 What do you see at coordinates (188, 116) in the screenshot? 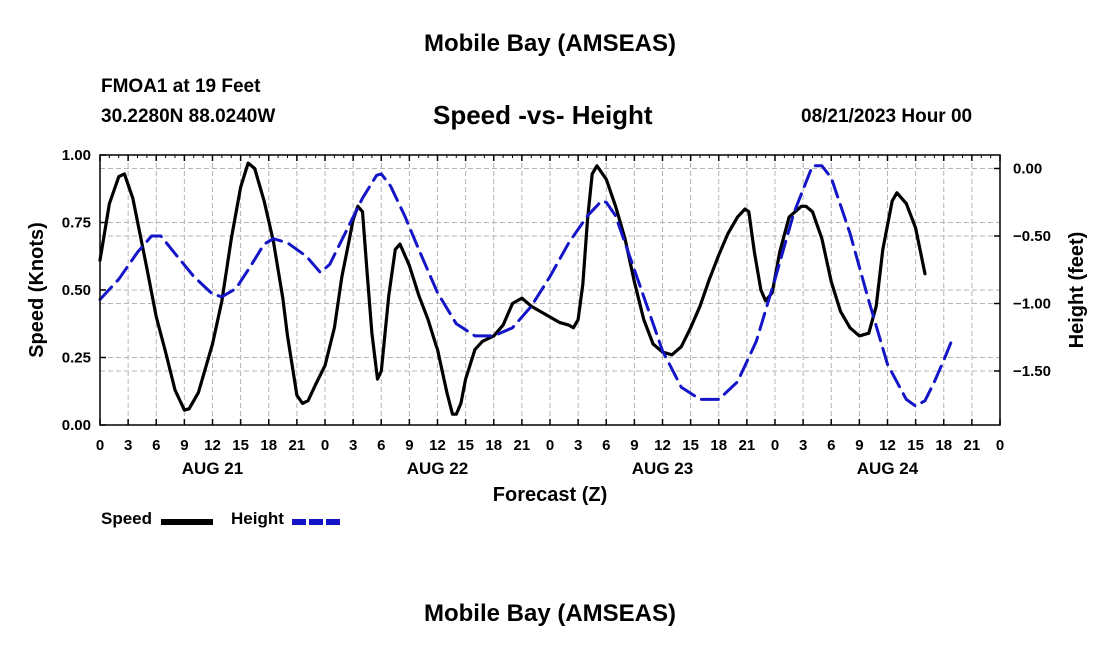
I see `station-coordinates: 30.2280N 88.0240W` at bounding box center [188, 116].